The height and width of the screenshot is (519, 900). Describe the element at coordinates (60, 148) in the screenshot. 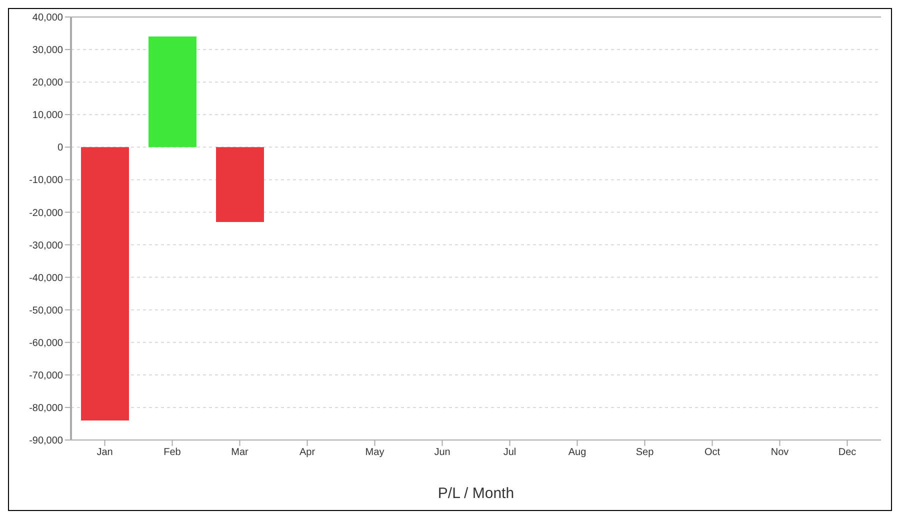

I see `y-tick-label: 0` at that location.